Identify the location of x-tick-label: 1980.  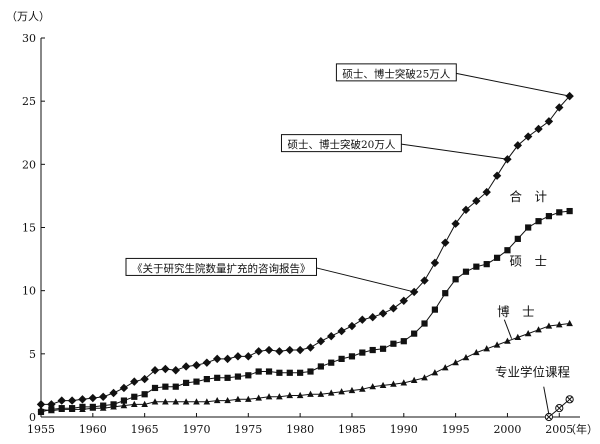
(300, 429).